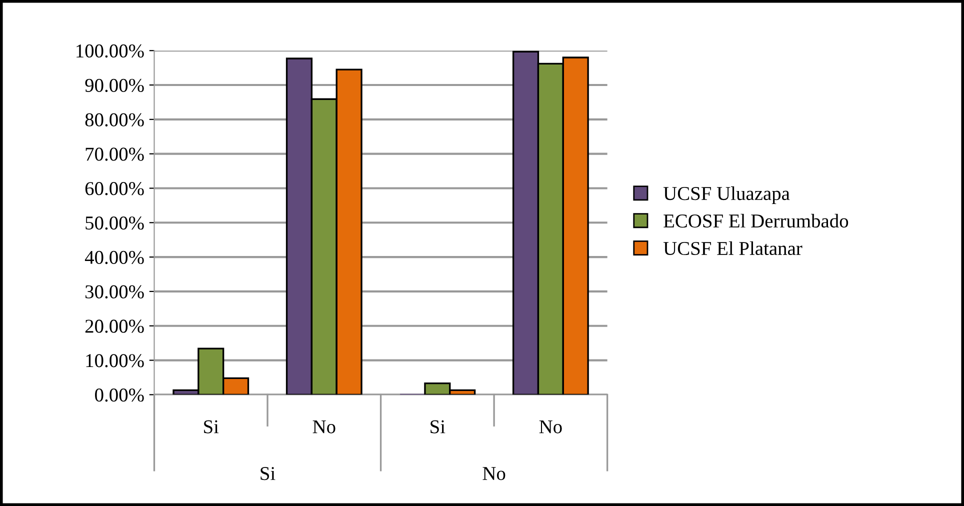  Describe the element at coordinates (494, 473) in the screenshot. I see `text: No` at that location.